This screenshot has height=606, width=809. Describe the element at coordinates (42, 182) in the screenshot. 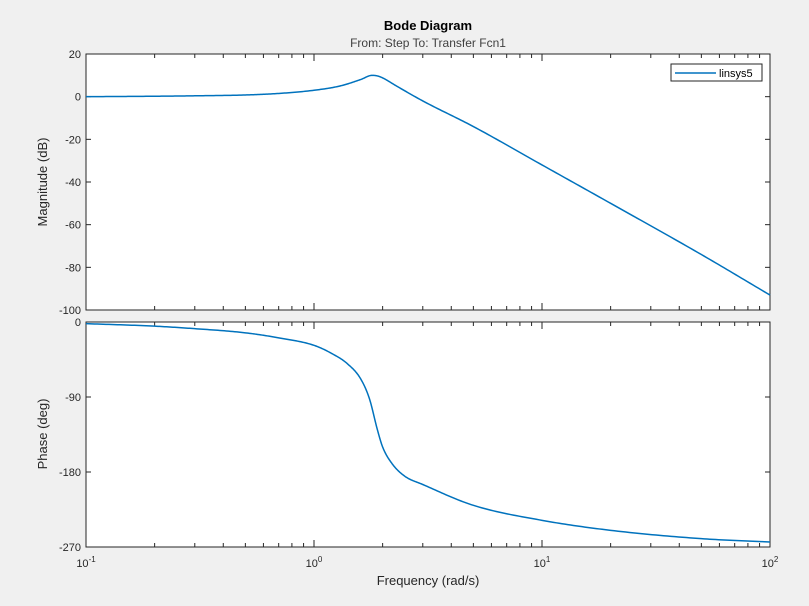

I see `magnitude-y-label: Magnitude (dB)` at that location.